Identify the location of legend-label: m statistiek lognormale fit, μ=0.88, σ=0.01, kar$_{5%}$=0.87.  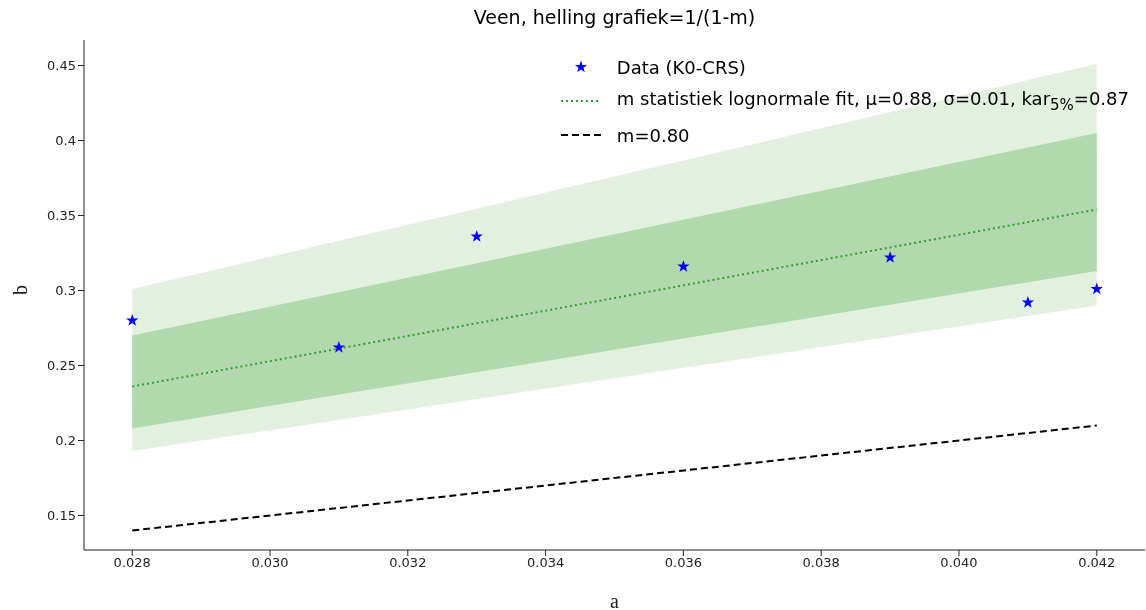
(872, 101).